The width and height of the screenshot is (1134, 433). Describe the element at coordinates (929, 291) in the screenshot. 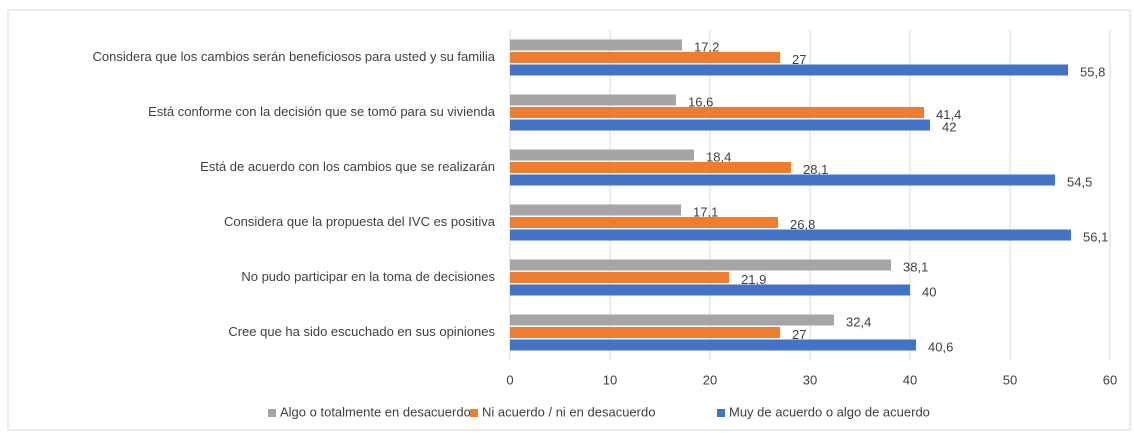

I see `value-label: 40` at that location.